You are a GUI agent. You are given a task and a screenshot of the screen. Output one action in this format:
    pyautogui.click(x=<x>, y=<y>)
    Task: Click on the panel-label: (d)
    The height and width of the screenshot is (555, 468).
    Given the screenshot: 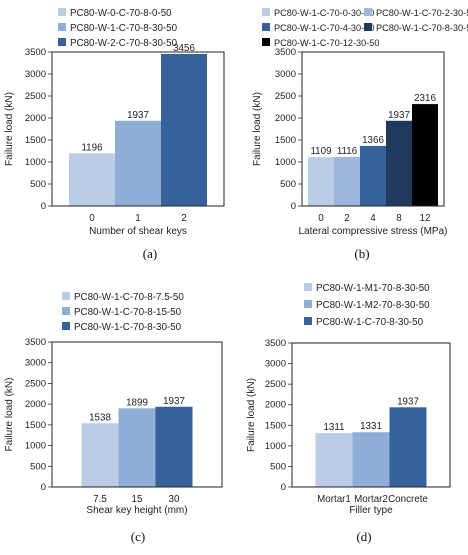 What is the action you would take?
    pyautogui.click(x=363, y=536)
    